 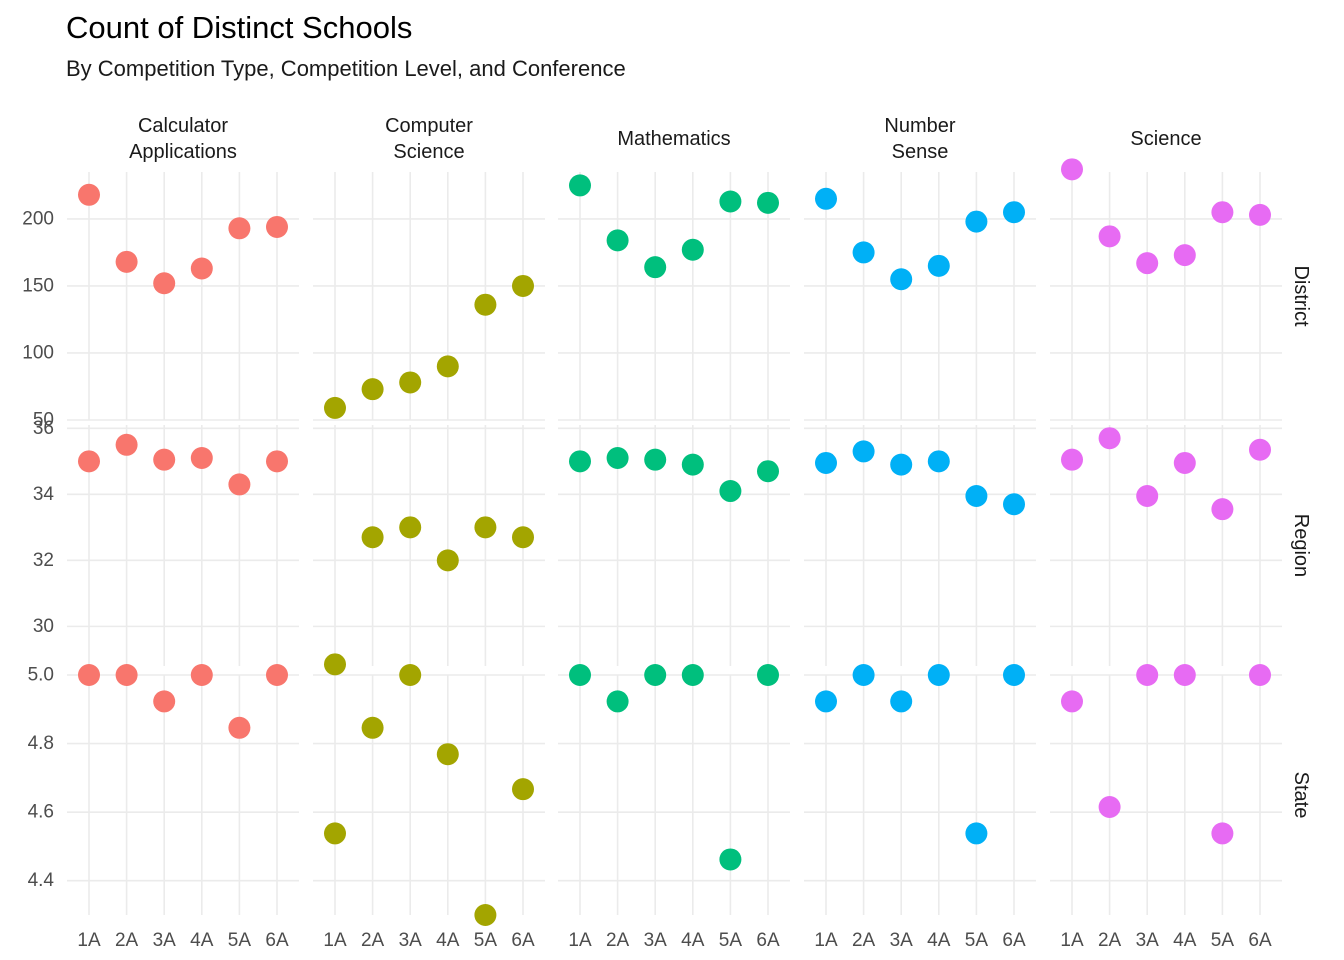 I want to click on data-point-computer-science-region-6a, so click(x=523, y=537).